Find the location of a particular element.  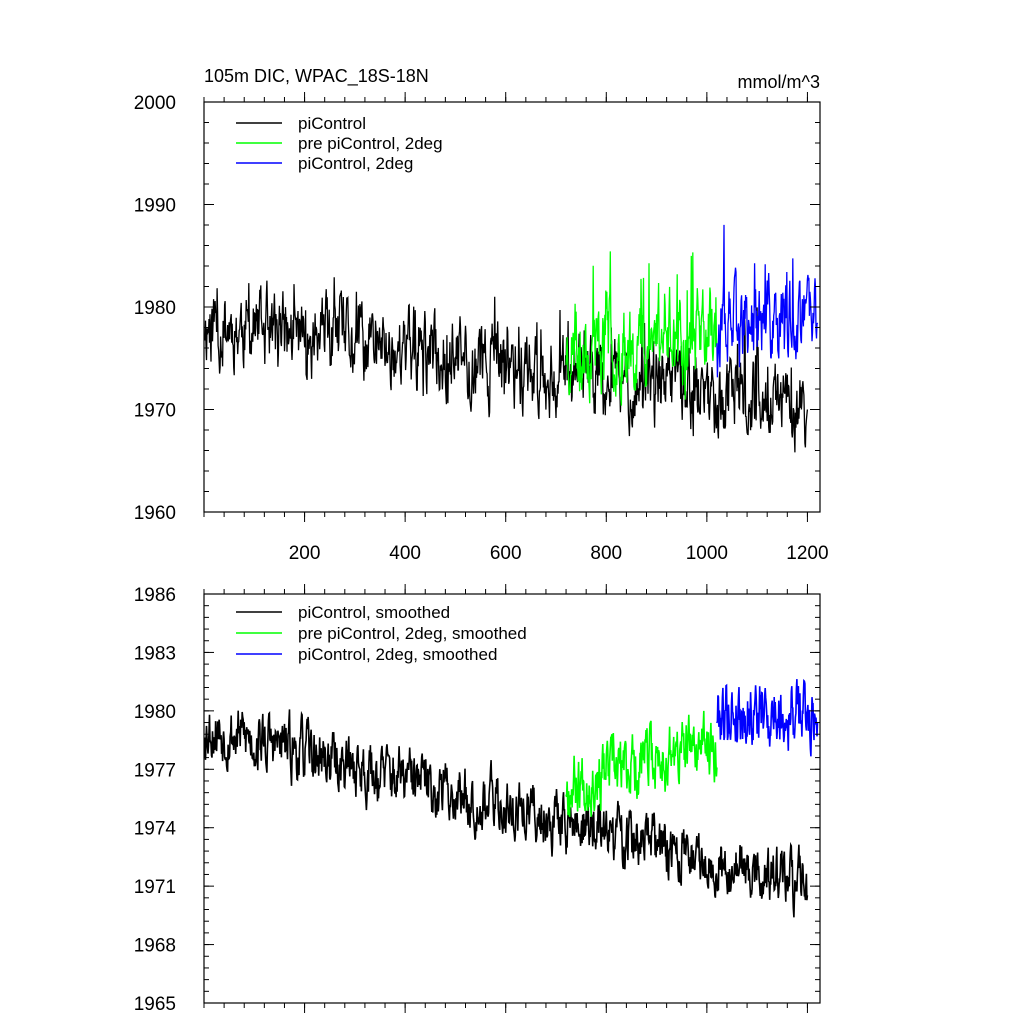

top-chart-units: mmol/m^3 is located at coordinates (779, 82).